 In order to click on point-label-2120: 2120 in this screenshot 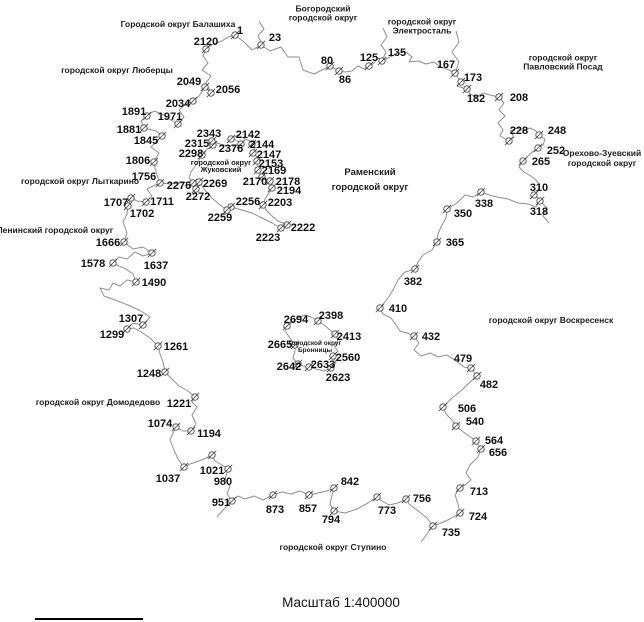, I will do `click(206, 42)`.